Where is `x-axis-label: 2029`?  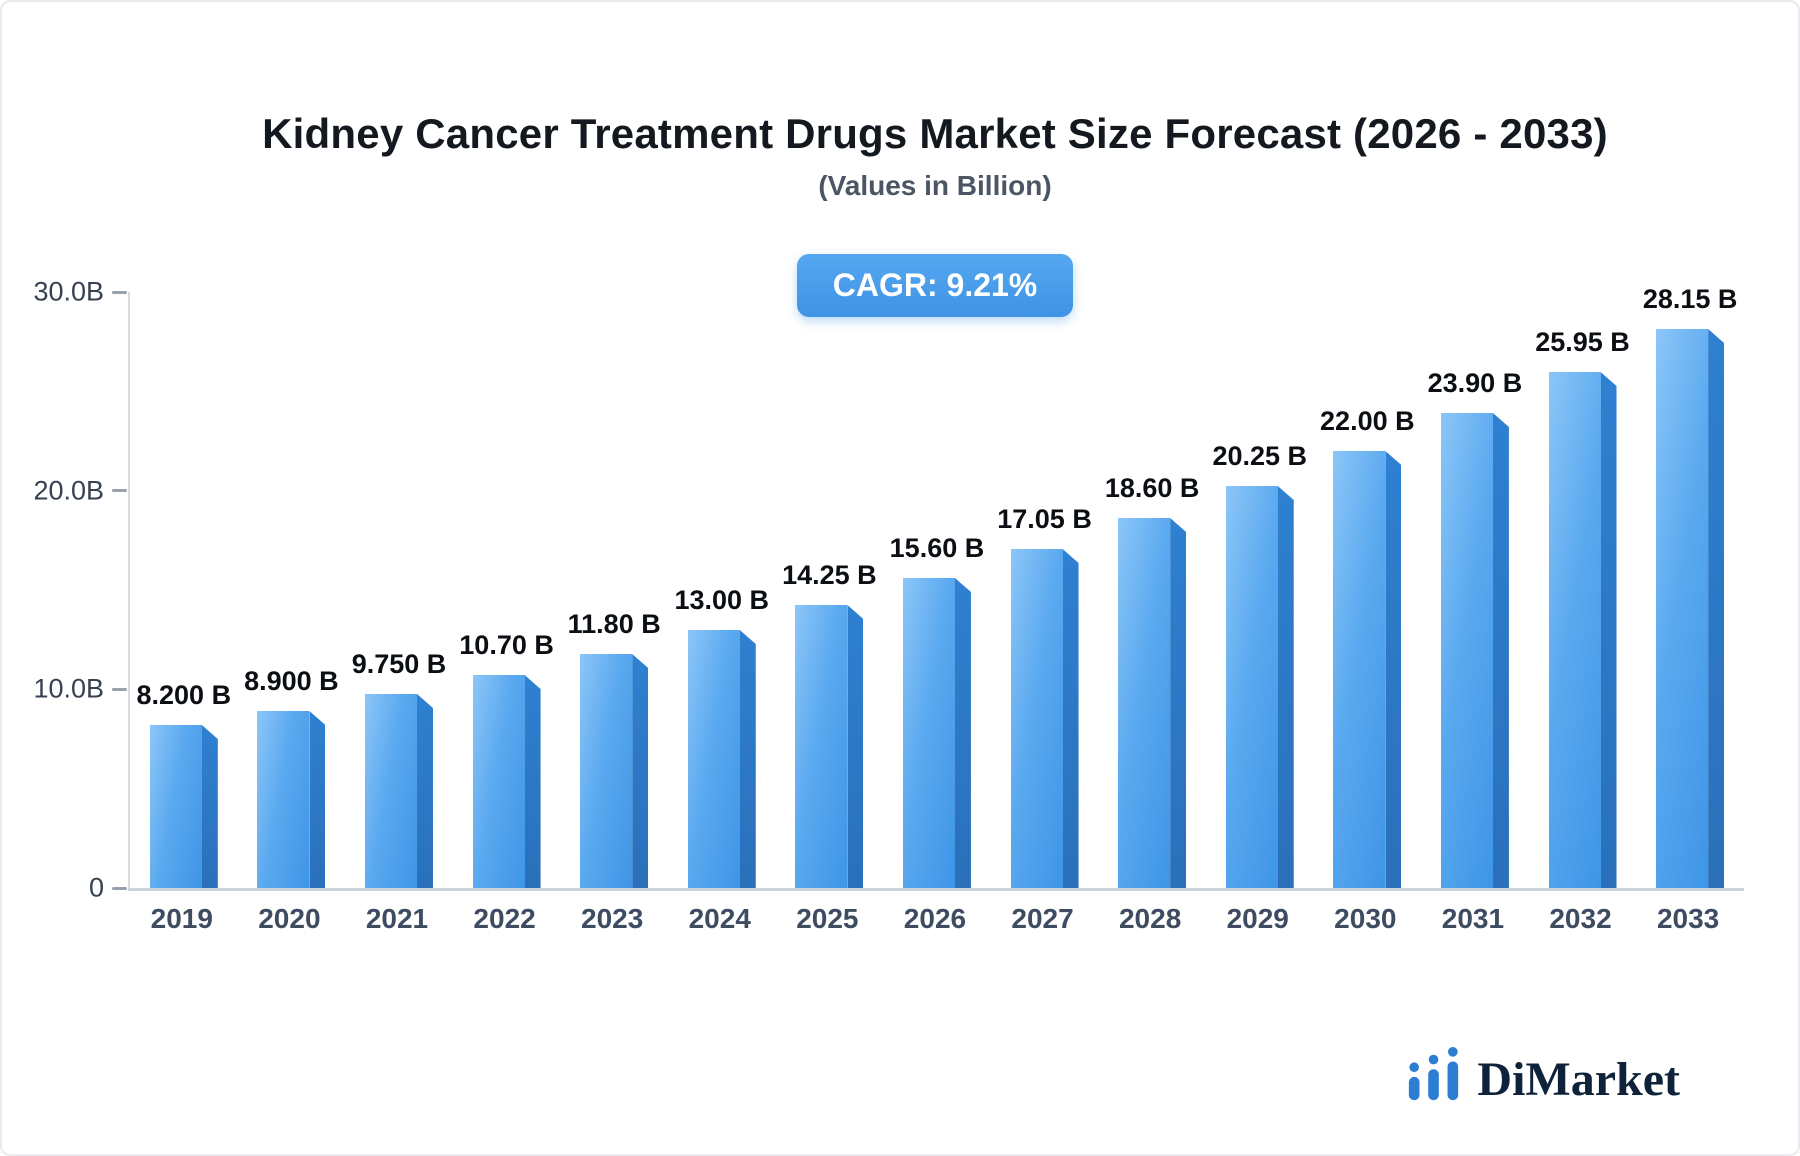
x-axis-label: 2029 is located at coordinates (1257, 918).